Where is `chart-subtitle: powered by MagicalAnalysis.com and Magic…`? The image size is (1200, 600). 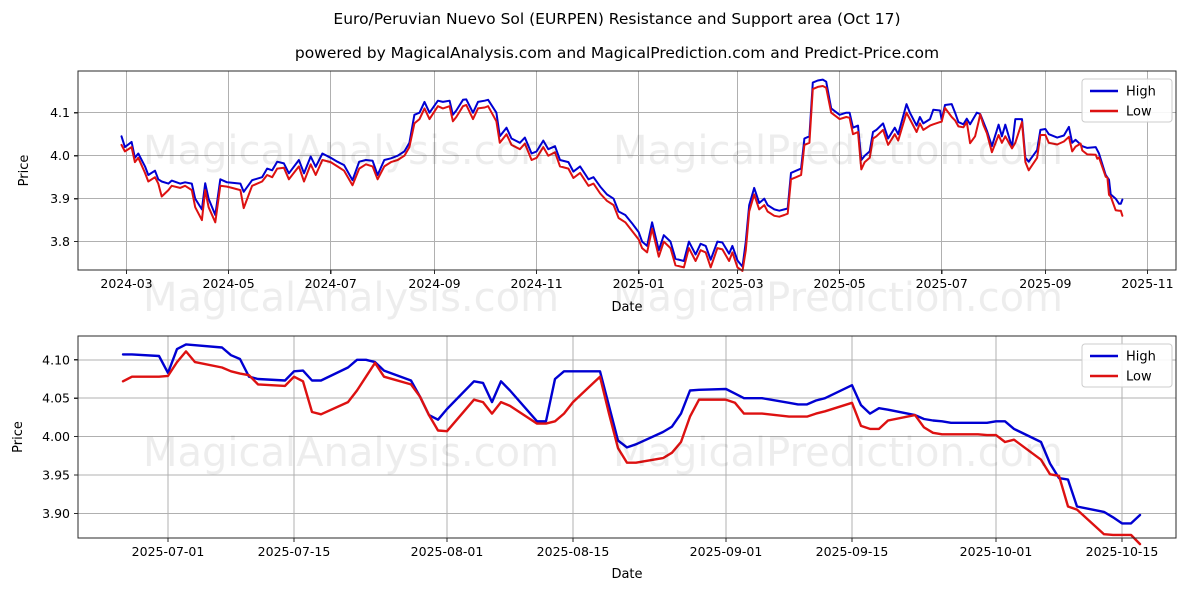 chart-subtitle: powered by MagicalAnalysis.com and Magic… is located at coordinates (617, 53).